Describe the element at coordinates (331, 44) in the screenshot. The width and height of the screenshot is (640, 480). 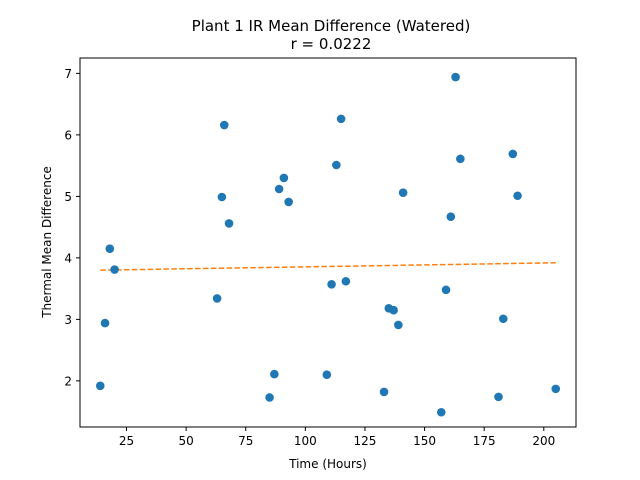
I see `chart-subtitle: r = 0.0222` at that location.